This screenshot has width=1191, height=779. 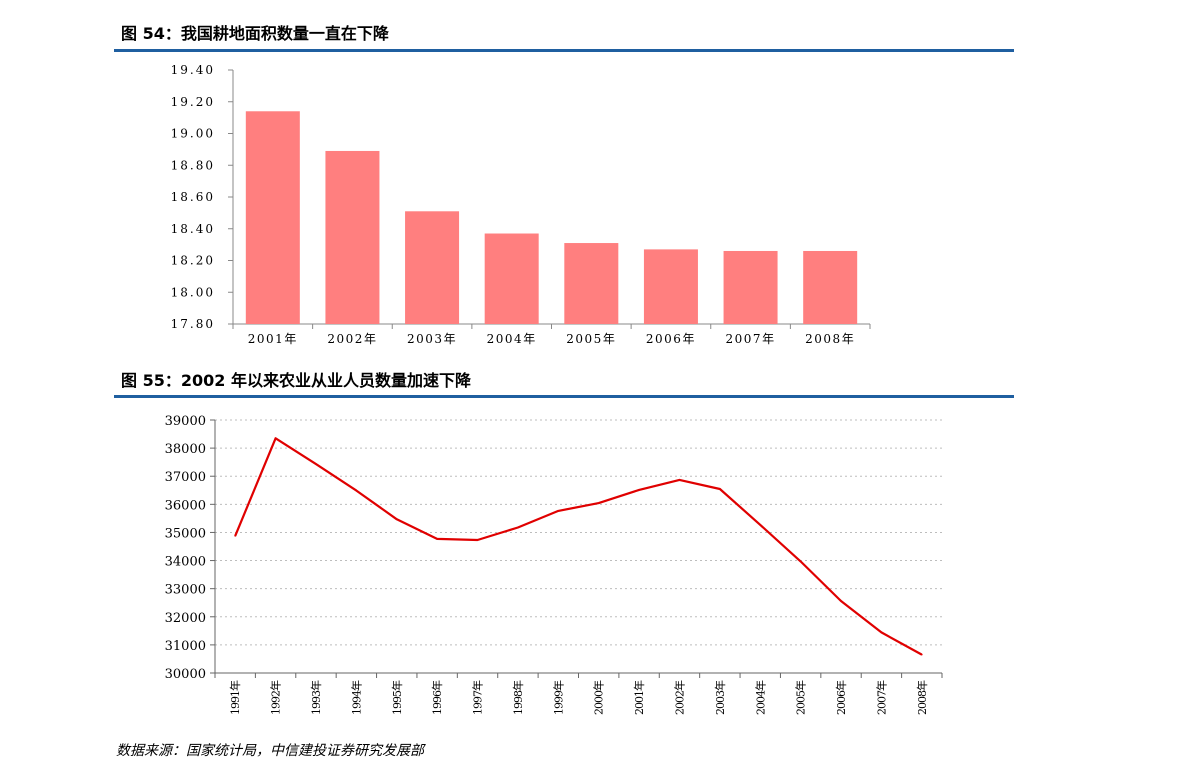 What do you see at coordinates (296, 380) in the screenshot?
I see `figure-55-title: 图 55：2002 年以来农业从业人员数量加速下降` at bounding box center [296, 380].